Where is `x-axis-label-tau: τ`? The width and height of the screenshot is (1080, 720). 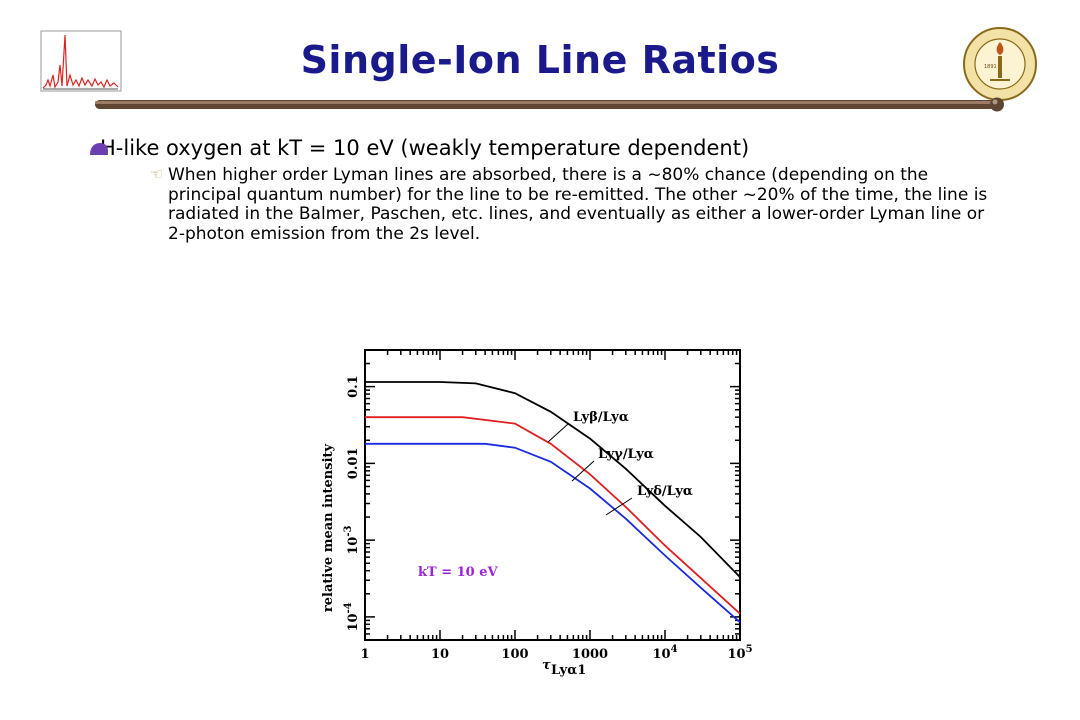
x-axis-label-tau: τ is located at coordinates (546, 665).